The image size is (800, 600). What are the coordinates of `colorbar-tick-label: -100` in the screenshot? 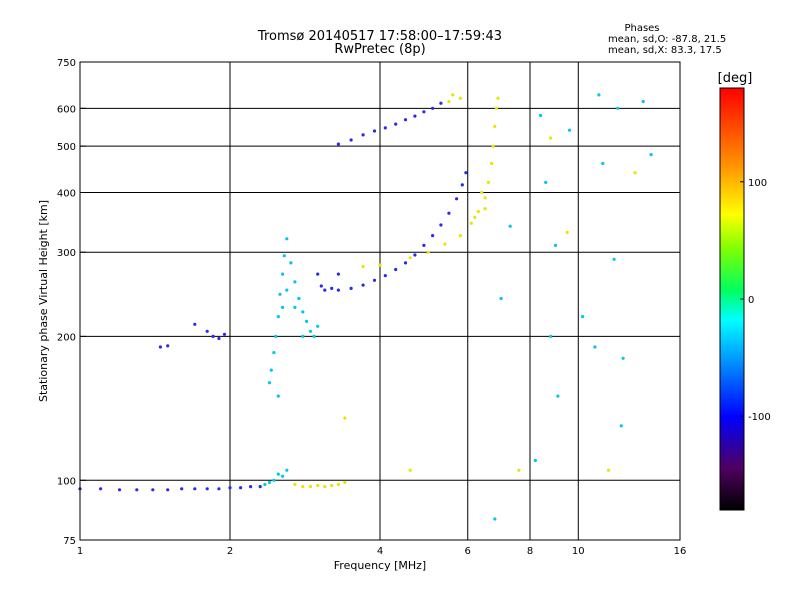 It's located at (759, 417).